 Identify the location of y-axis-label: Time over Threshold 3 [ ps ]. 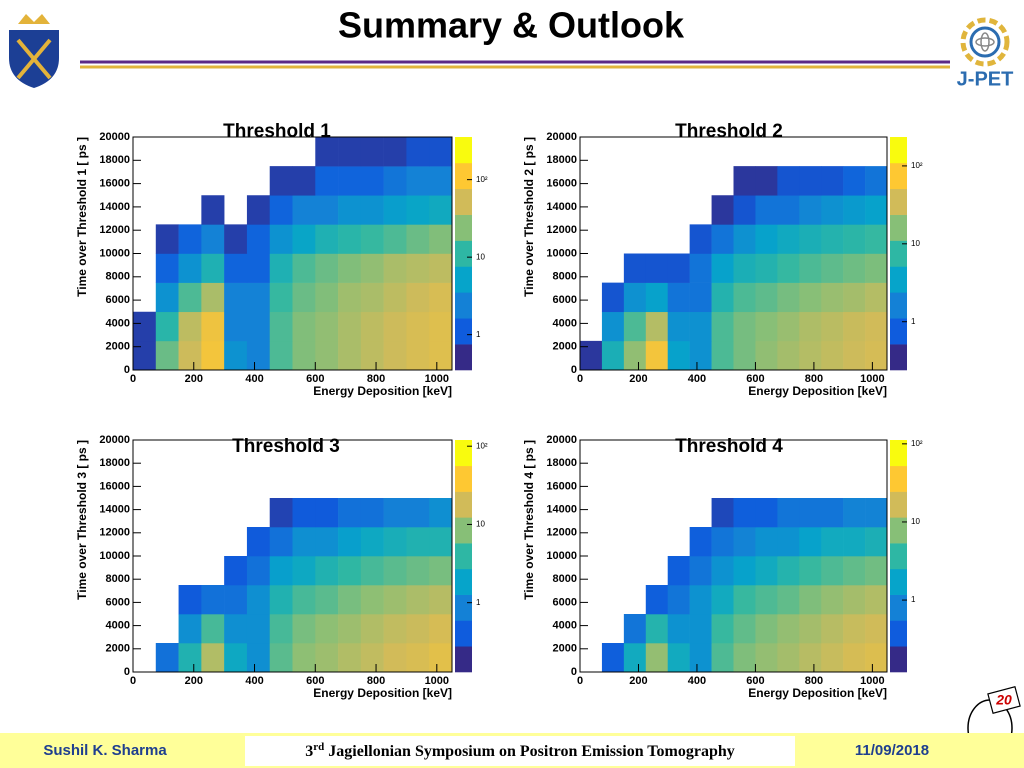
(82, 520).